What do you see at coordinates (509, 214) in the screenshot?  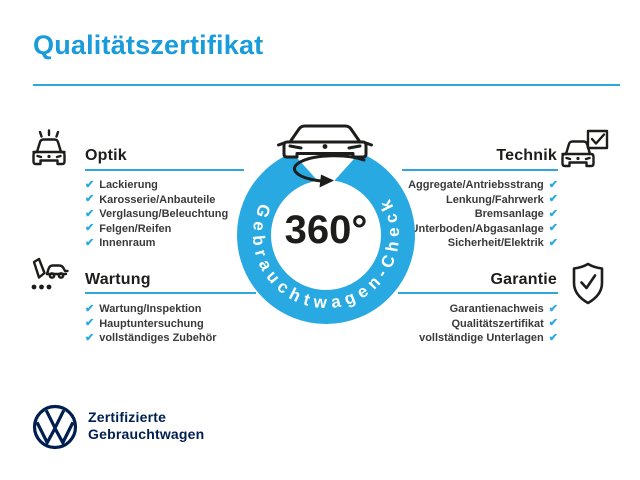 I see `list-item-label: Bremsanlage` at bounding box center [509, 214].